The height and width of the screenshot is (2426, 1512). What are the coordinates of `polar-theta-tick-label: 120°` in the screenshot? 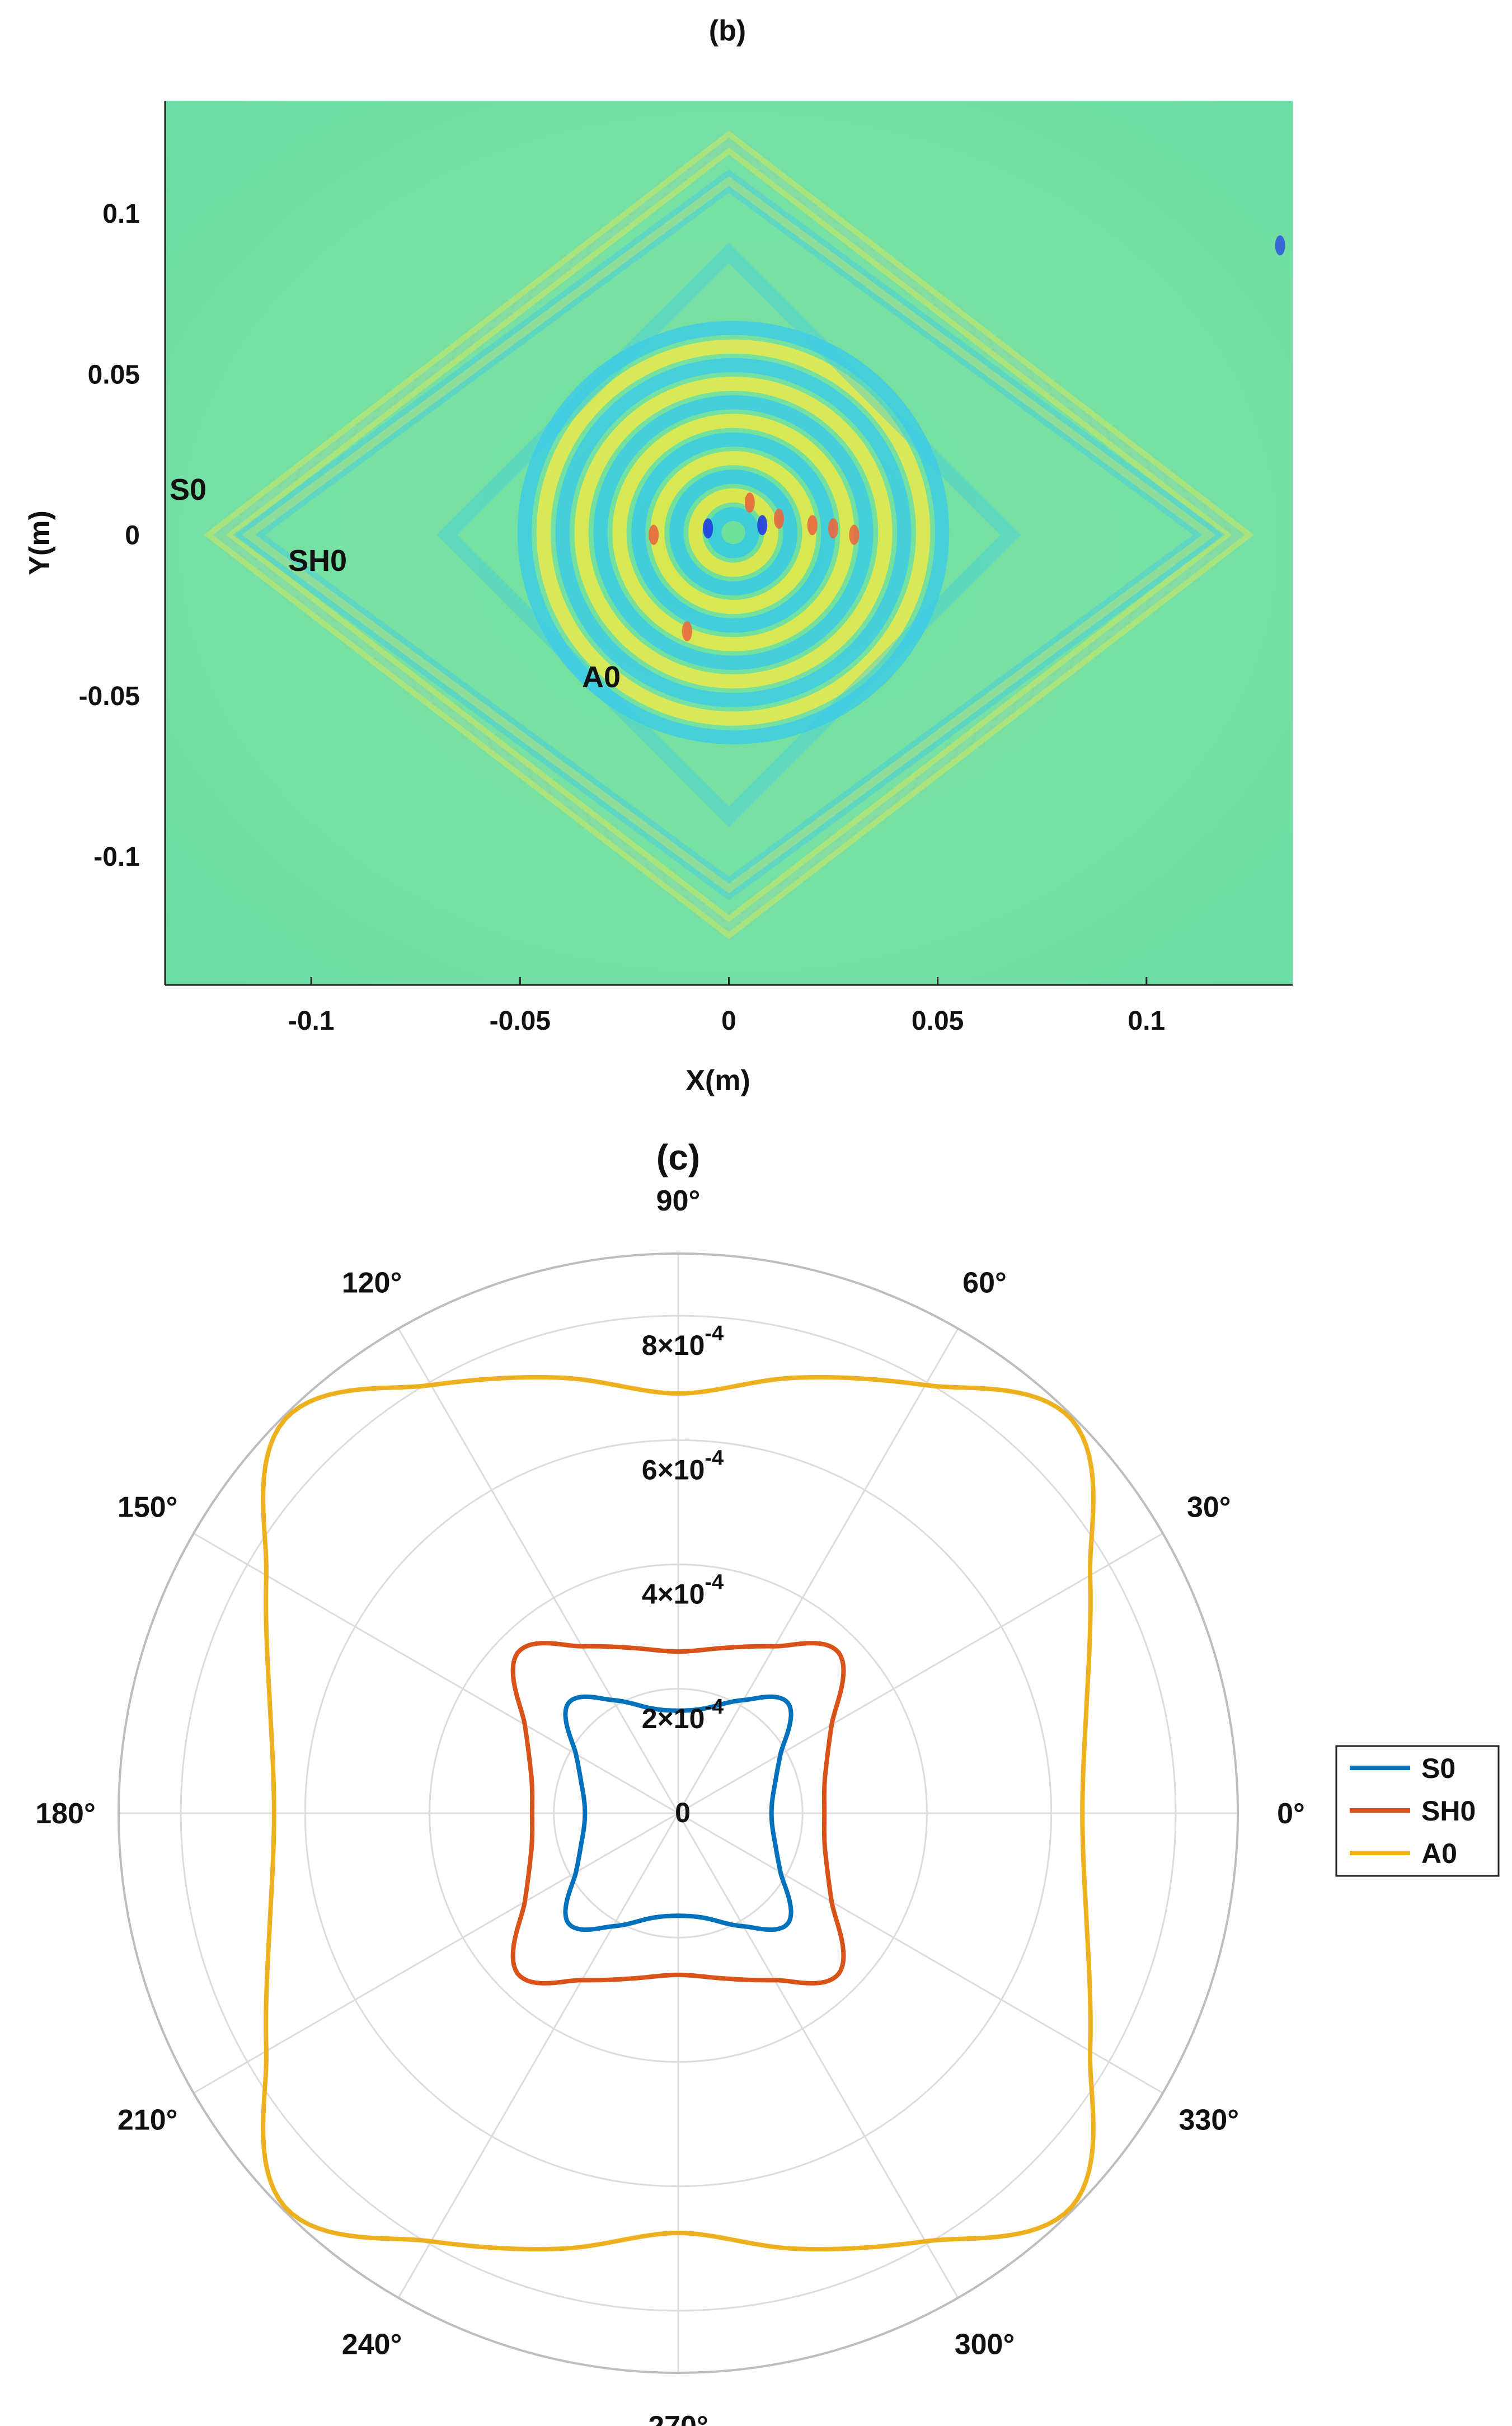 It's located at (372, 1283).